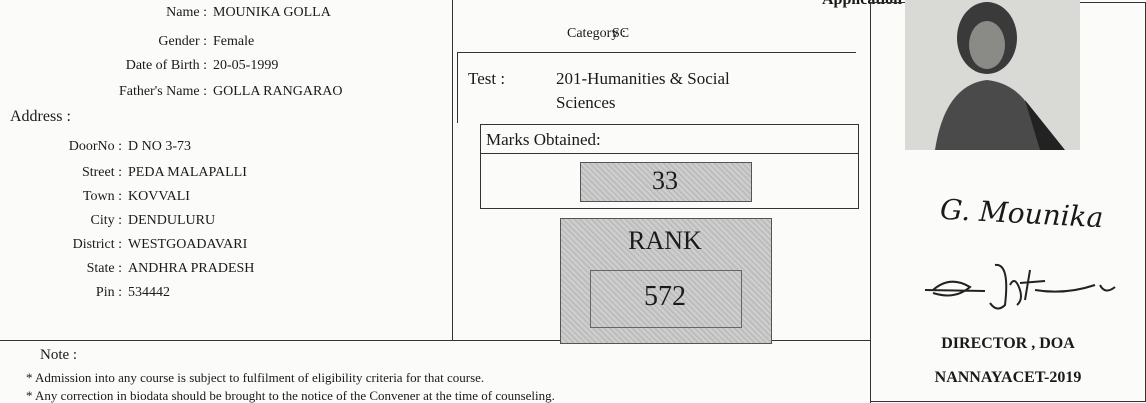 This screenshot has width=1146, height=403. I want to click on address-field-label: Street :, so click(101, 172).